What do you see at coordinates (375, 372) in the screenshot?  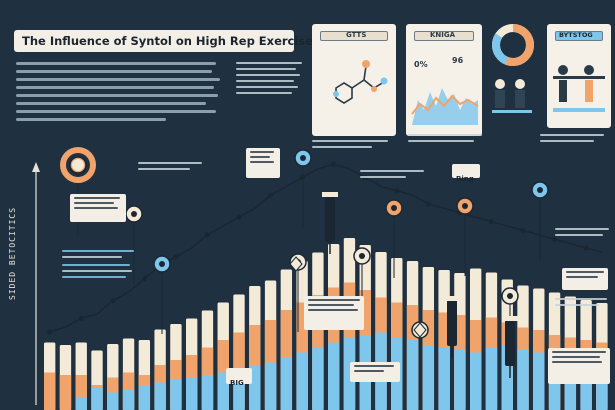 I see `callout-box-bottom` at bounding box center [375, 372].